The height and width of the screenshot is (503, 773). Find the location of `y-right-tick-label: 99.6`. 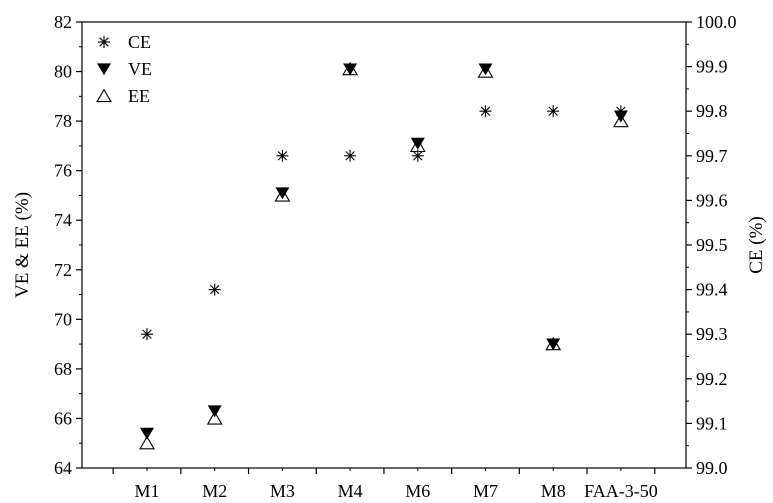

y-right-tick-label: 99.6 is located at coordinates (712, 200).